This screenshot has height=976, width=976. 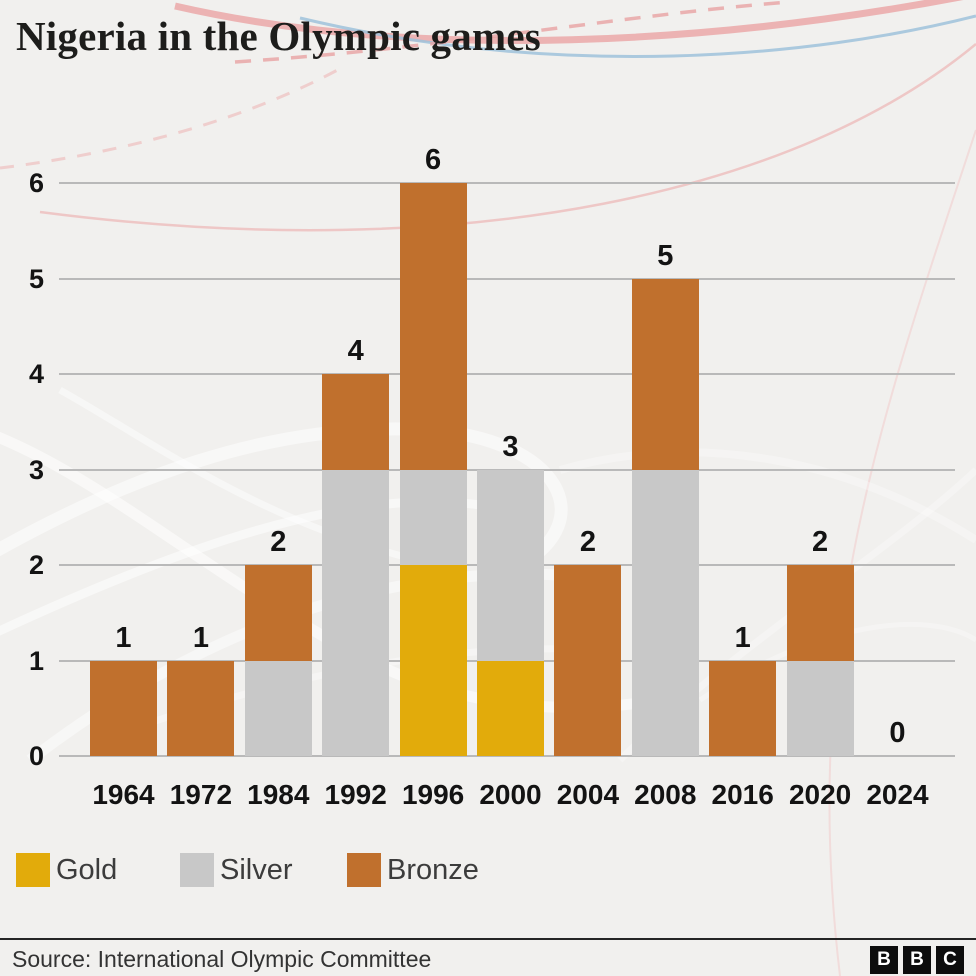 What do you see at coordinates (36, 374) in the screenshot?
I see `y-axis-label: 4` at bounding box center [36, 374].